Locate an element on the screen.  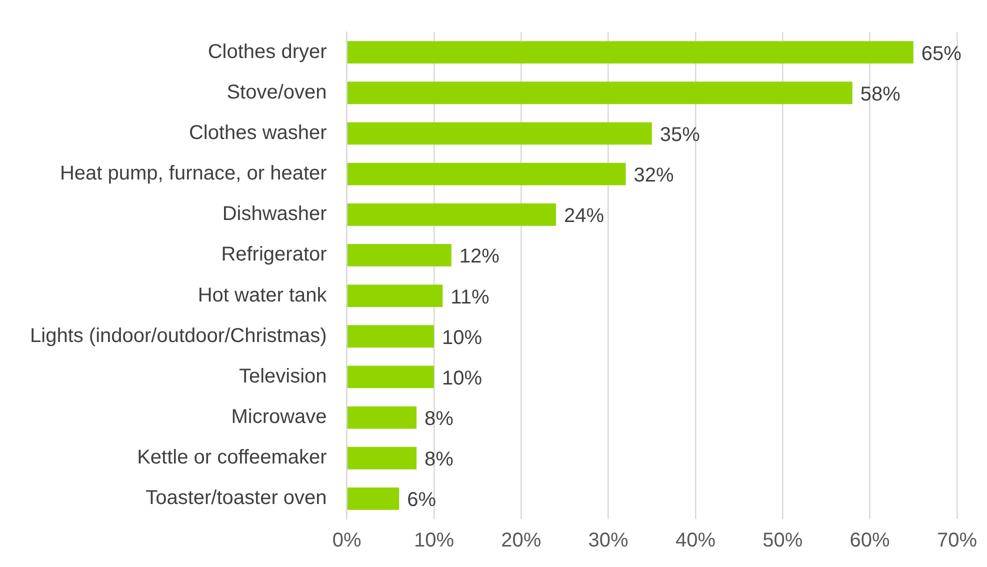
x-tick-label: 0% is located at coordinates (347, 541).